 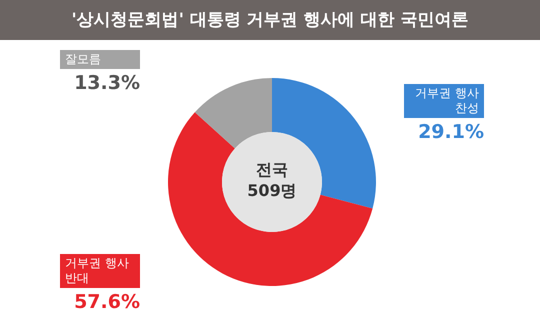 What do you see at coordinates (270, 20) in the screenshot?
I see `chart-title: '상시청문회법' 대통령 거부권 행사에 대한 국민여론` at bounding box center [270, 20].